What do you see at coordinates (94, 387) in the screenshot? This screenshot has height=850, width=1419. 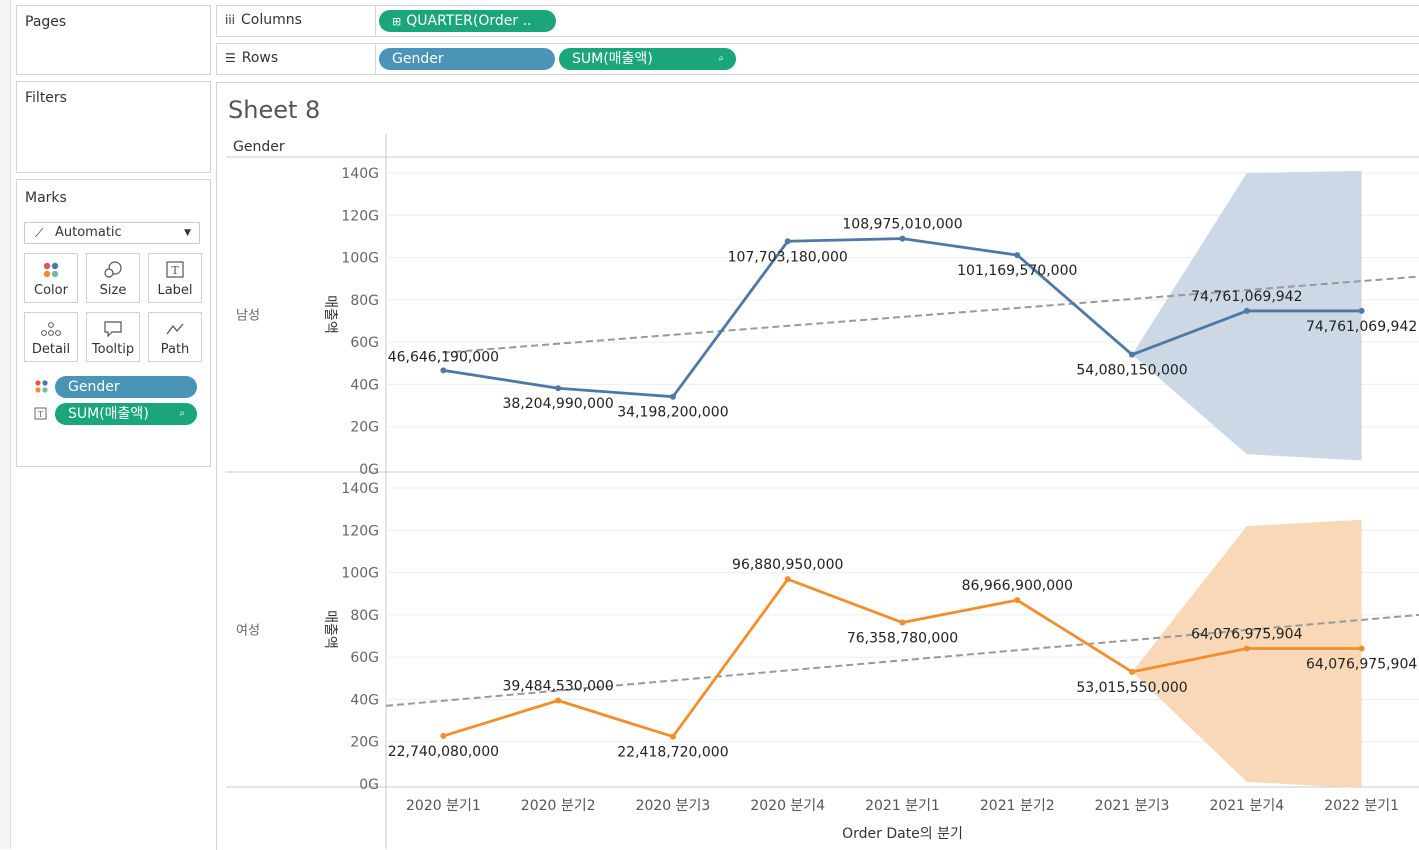 I see `gender-color-pill-label: Gender` at bounding box center [94, 387].